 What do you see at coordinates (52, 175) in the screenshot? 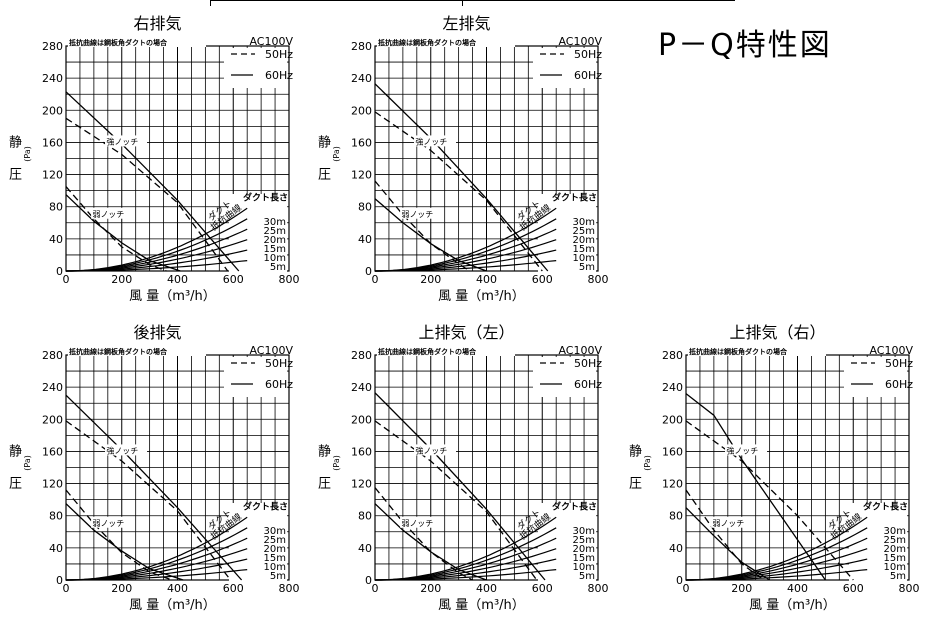
I see `y-tick-label: 120` at bounding box center [52, 175].